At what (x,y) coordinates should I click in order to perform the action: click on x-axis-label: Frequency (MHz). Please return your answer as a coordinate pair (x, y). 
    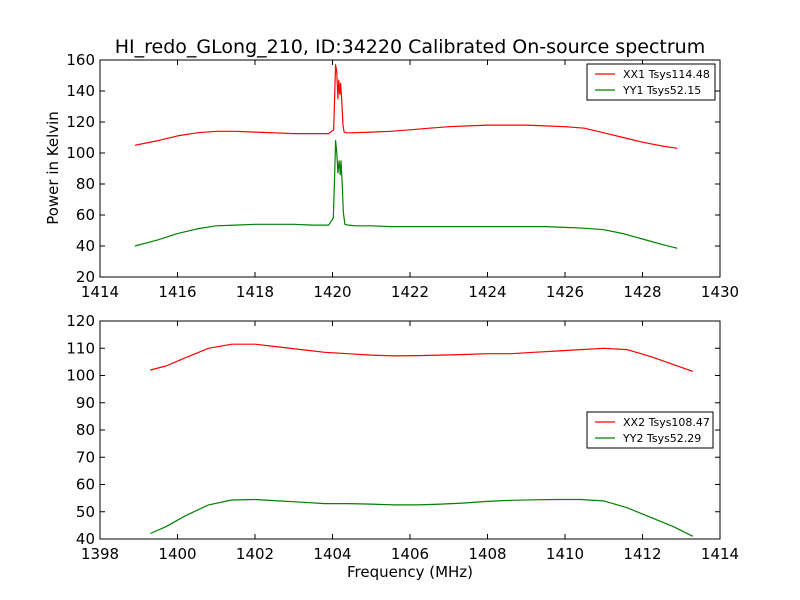
    Looking at the image, I should click on (410, 572).